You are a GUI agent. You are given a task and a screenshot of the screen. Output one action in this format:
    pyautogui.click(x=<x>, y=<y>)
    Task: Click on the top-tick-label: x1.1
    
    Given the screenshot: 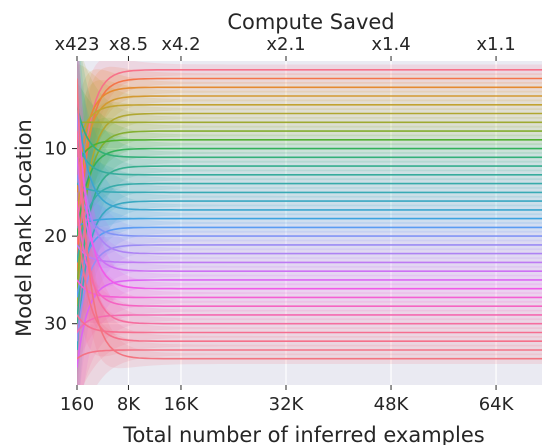 What is the action you would take?
    pyautogui.click(x=495, y=44)
    